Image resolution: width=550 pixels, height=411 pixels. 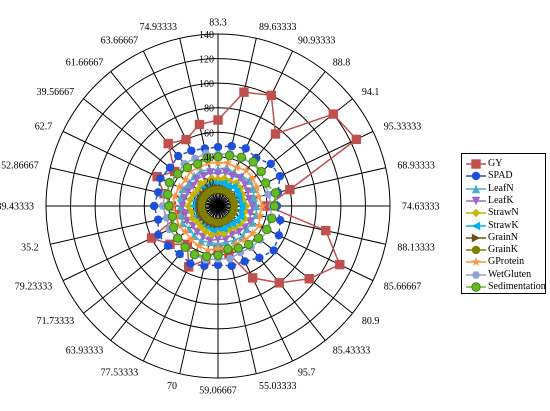 What do you see at coordinates (504, 176) in the screenshot?
I see `legend-item: SPAD` at bounding box center [504, 176].